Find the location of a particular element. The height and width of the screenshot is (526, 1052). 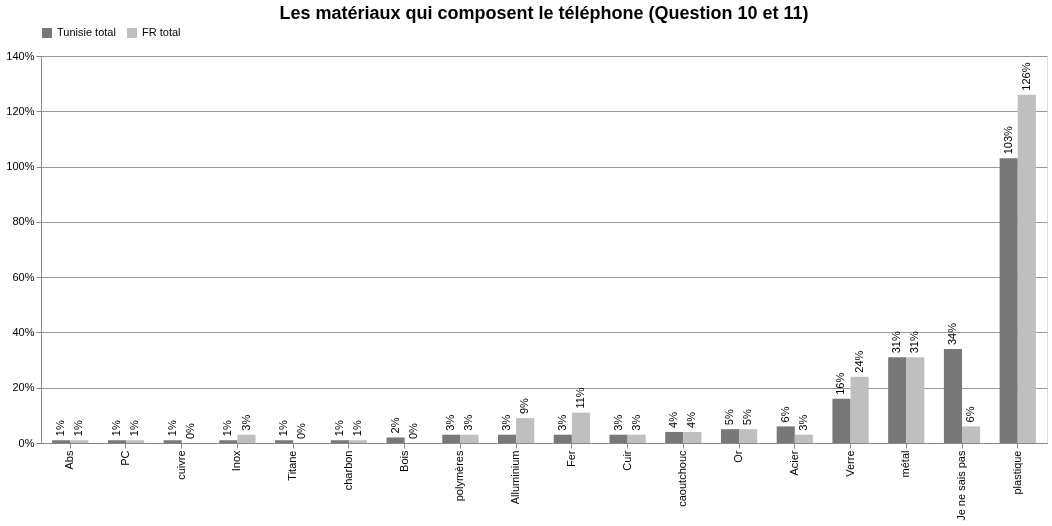

x-tick-label: PC is located at coordinates (124, 458).